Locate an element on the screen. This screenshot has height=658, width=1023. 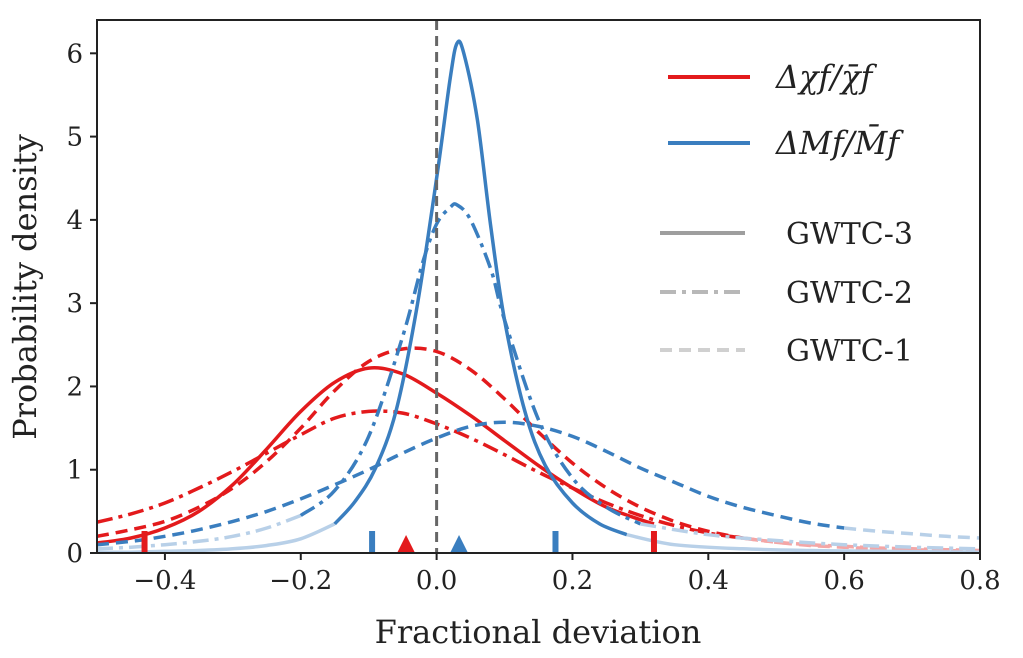
x-tick-label: 0.2 is located at coordinates (572, 581).